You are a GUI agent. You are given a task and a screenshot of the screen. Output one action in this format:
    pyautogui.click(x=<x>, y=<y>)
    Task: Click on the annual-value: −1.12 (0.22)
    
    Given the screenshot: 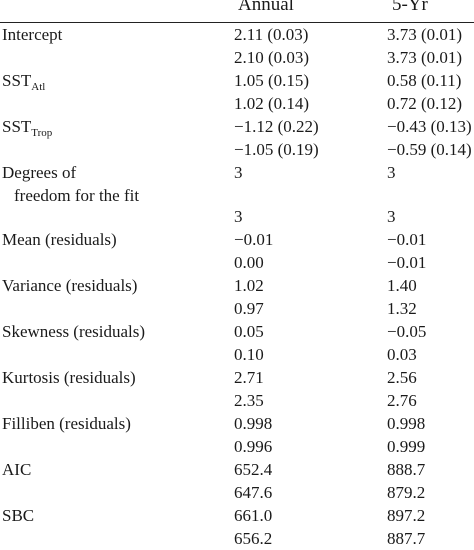 What is the action you would take?
    pyautogui.click(x=276, y=126)
    